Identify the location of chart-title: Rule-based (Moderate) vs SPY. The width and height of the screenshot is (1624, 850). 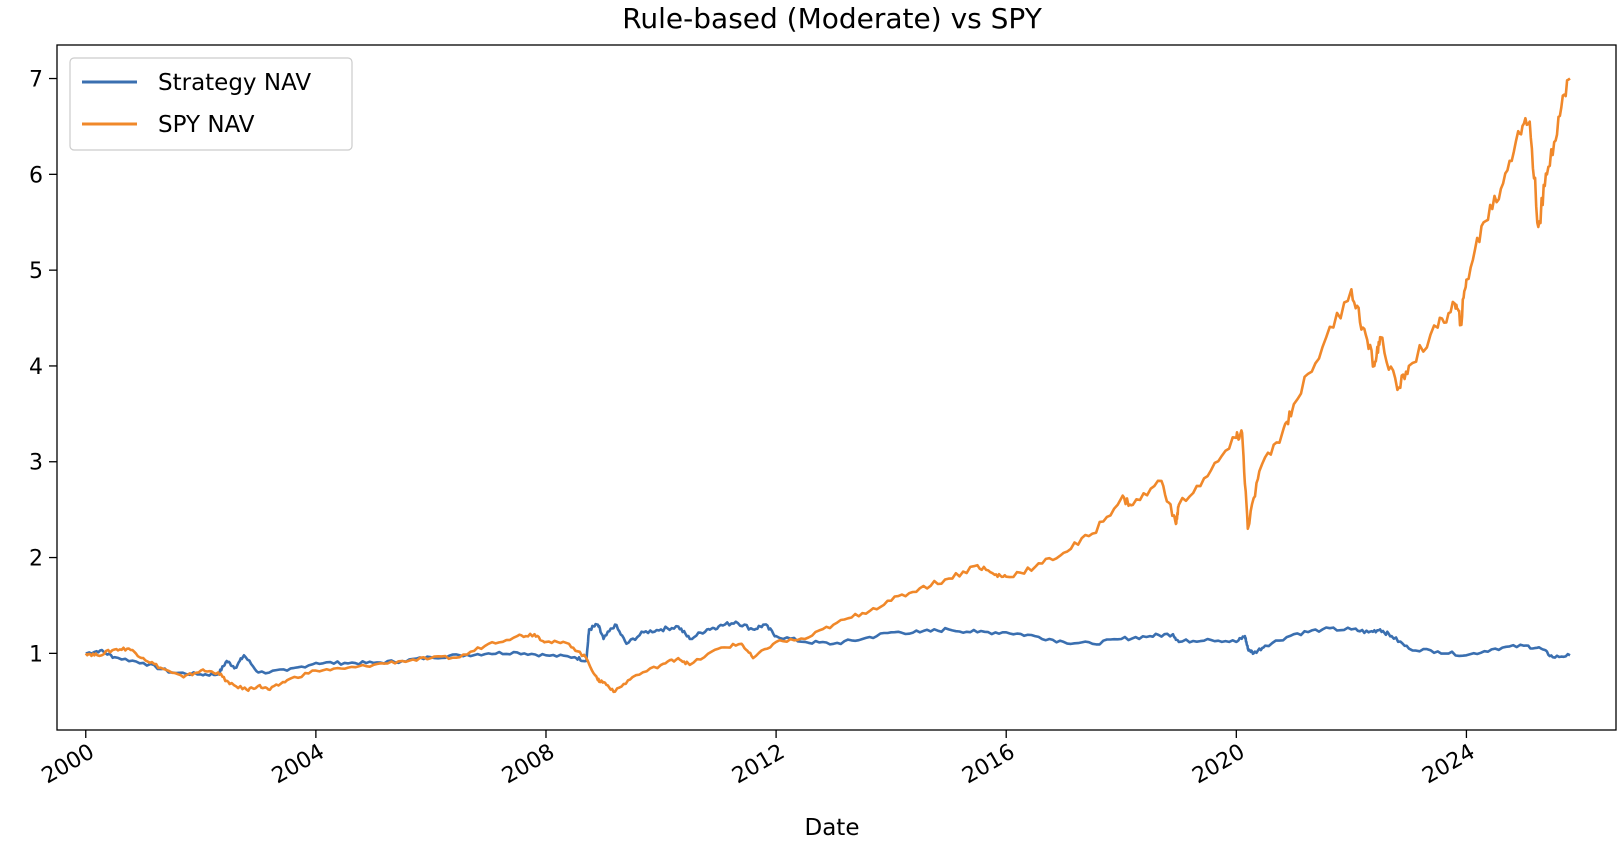
(832, 18).